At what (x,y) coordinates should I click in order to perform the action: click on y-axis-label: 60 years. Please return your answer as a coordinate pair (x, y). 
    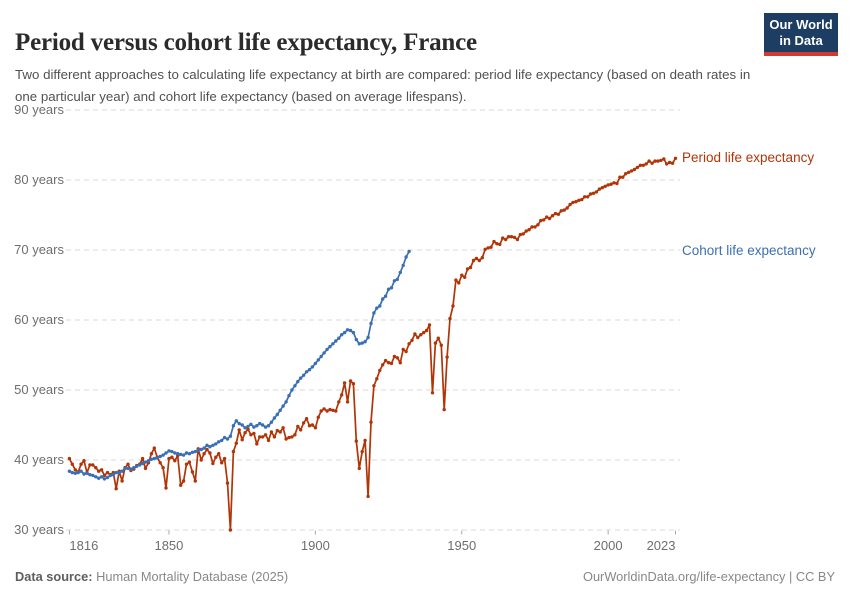
    Looking at the image, I should click on (39, 319).